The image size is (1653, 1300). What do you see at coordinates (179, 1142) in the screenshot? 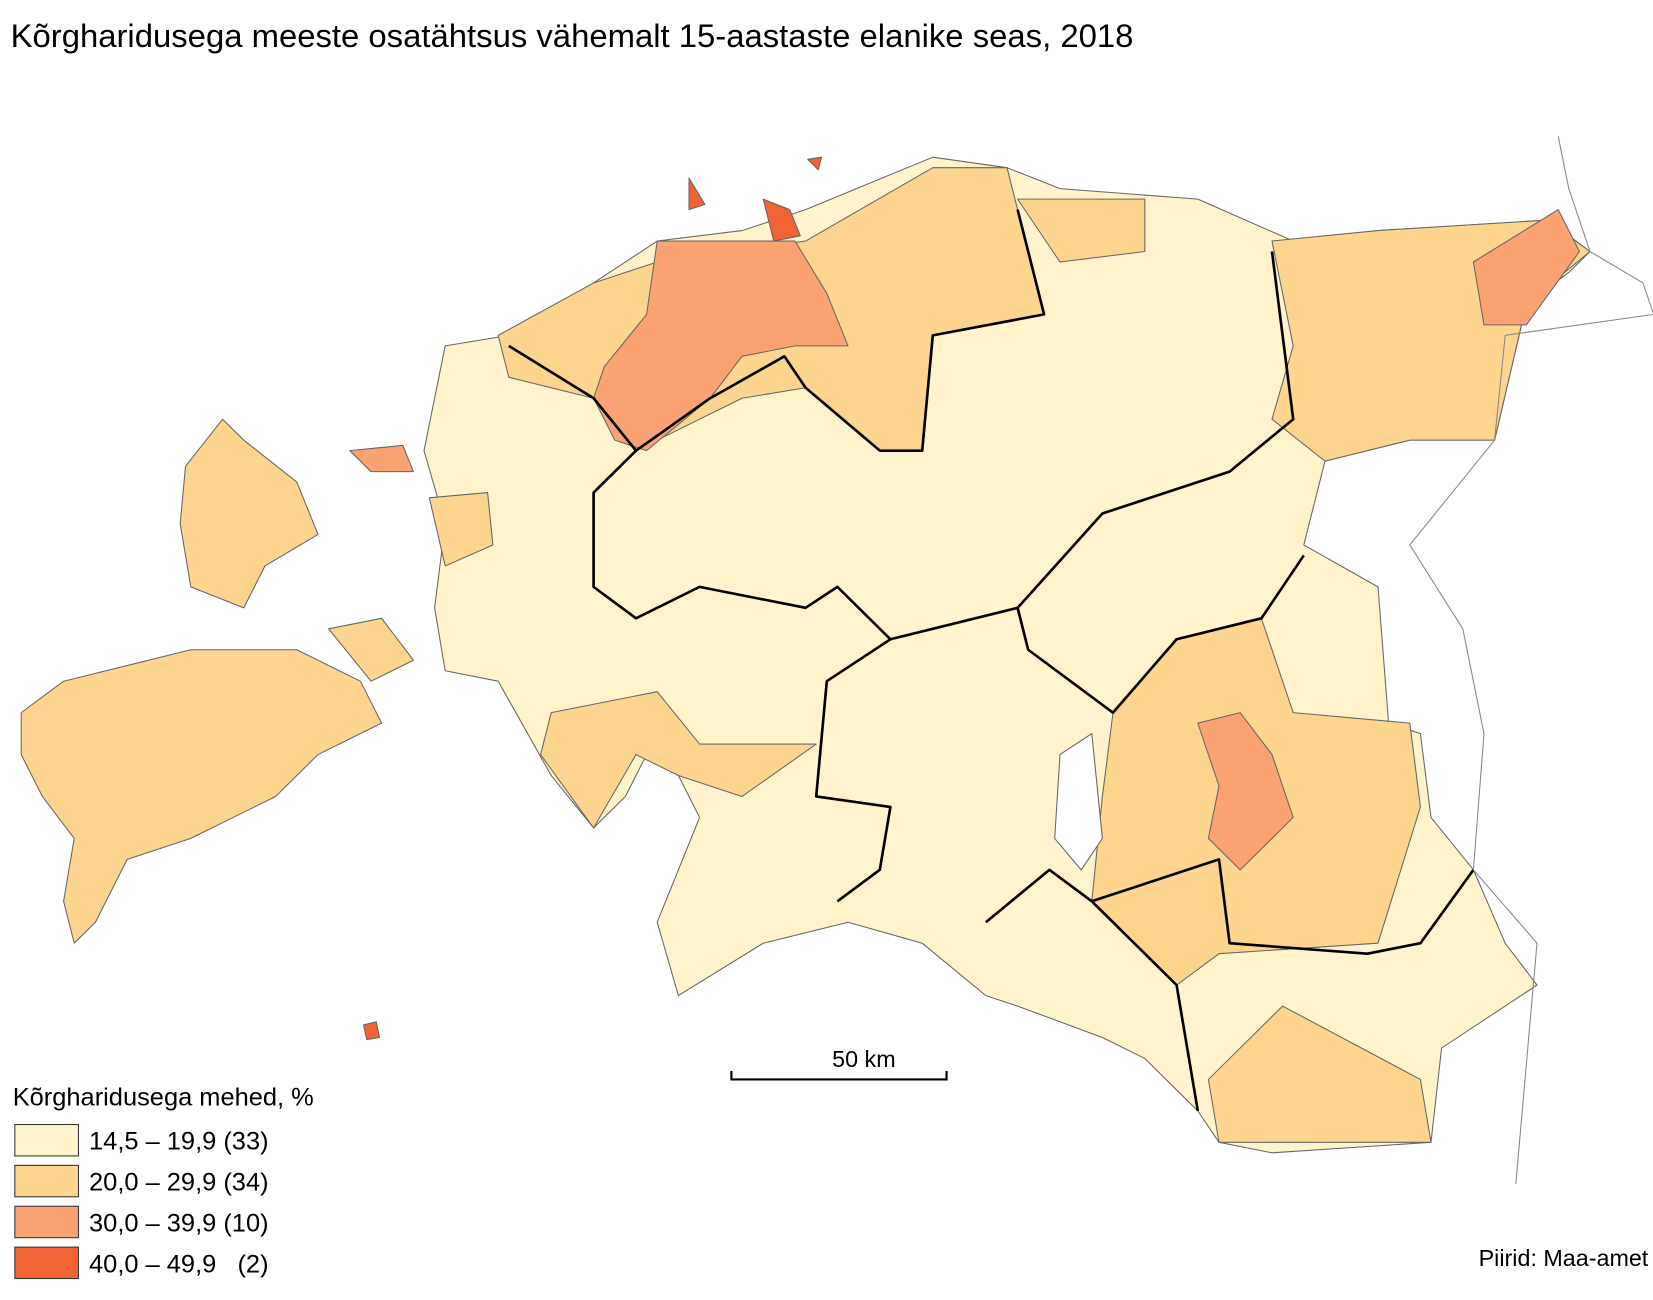
I see `legend-label: 14,5 – 19,9 (33)` at bounding box center [179, 1142].